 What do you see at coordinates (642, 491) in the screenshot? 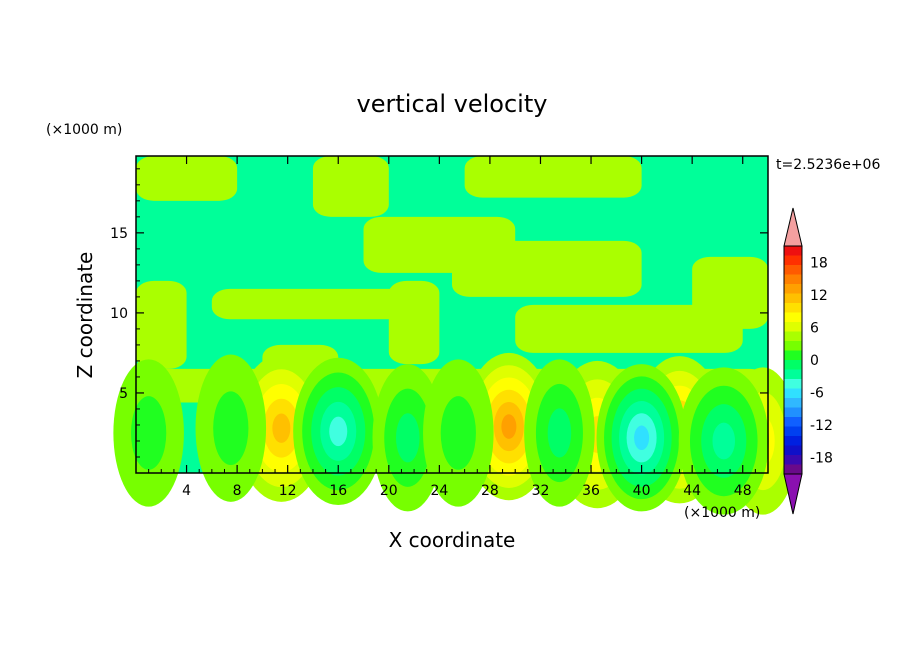
I see `x-tick-label: 40` at bounding box center [642, 491].